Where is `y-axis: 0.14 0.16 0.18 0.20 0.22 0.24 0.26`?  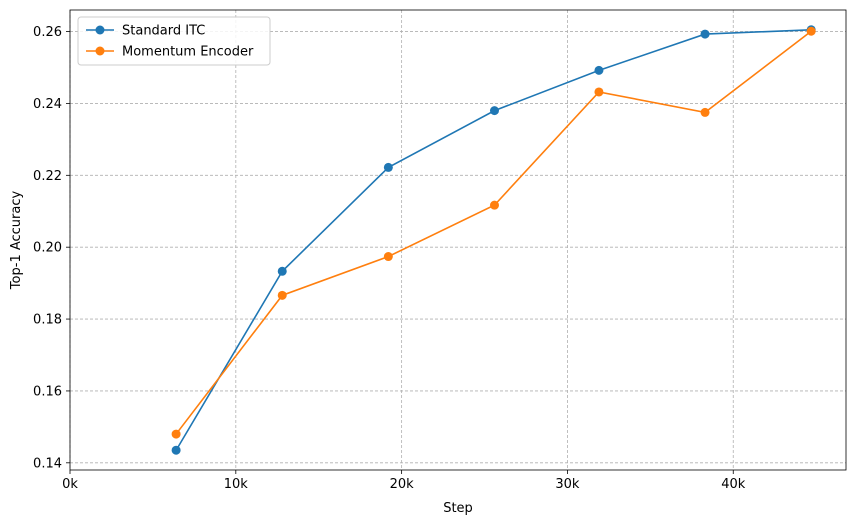 y-axis: 0.14 0.16 0.18 0.20 0.22 0.24 0.26 is located at coordinates (51, 248).